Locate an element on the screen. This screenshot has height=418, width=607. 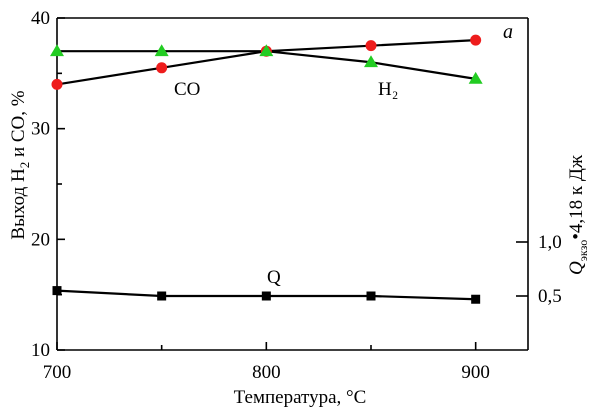
y-left-tick-label-10: 10 is located at coordinates (40, 350).